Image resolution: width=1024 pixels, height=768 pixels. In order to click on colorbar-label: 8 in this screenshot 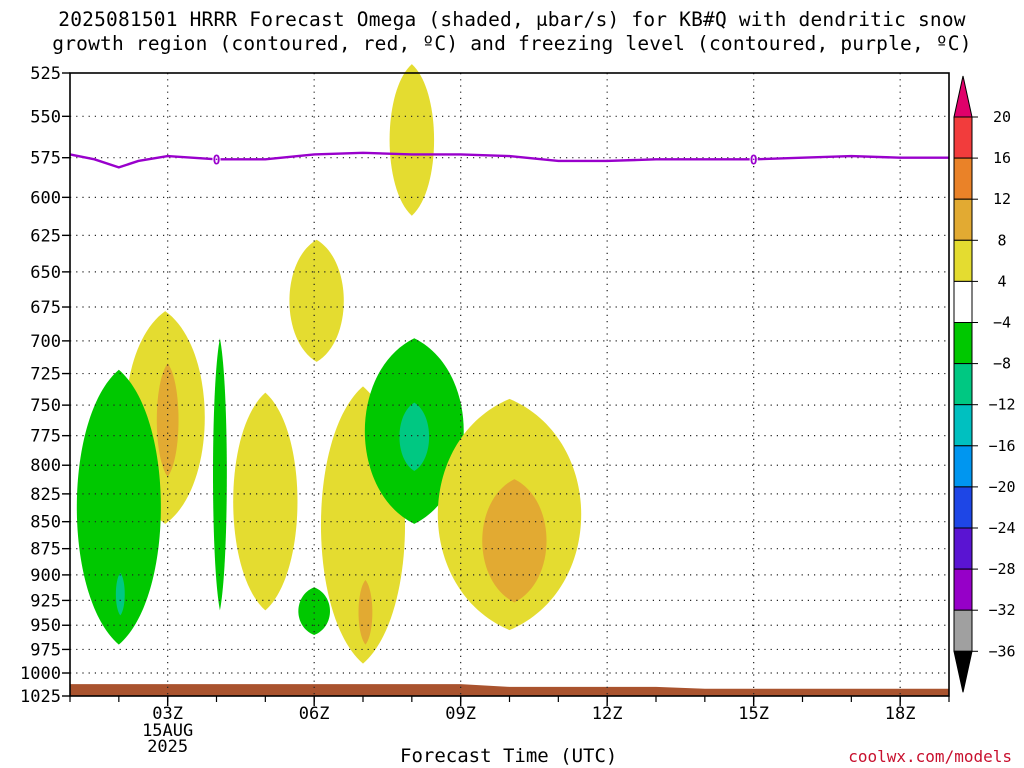, I will do `click(1001, 240)`.